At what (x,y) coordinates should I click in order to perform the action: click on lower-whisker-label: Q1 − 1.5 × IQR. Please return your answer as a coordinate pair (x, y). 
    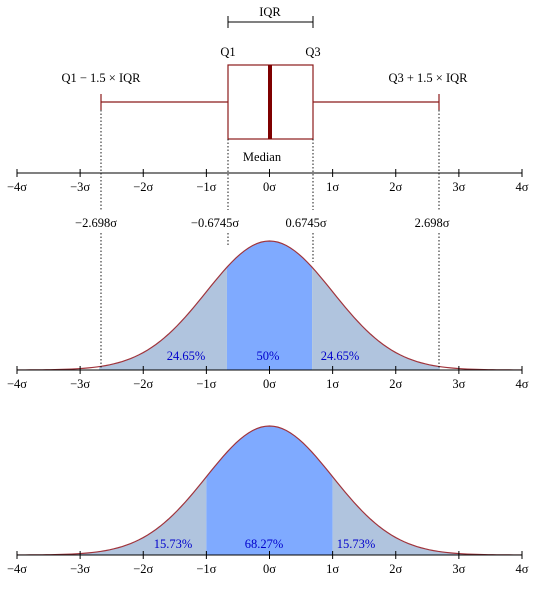
    Looking at the image, I should click on (101, 78).